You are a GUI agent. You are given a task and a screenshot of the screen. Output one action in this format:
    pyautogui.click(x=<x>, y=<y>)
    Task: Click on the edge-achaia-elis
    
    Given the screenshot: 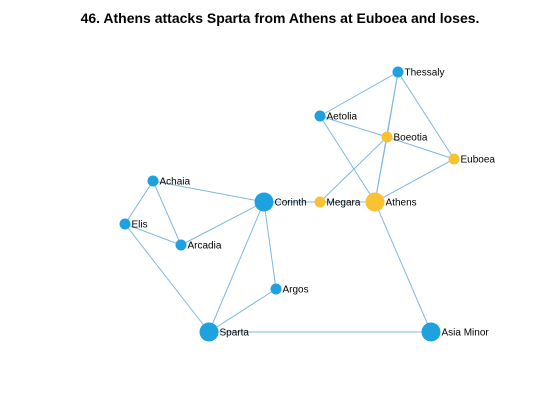 What is the action you would take?
    pyautogui.click(x=139, y=202)
    